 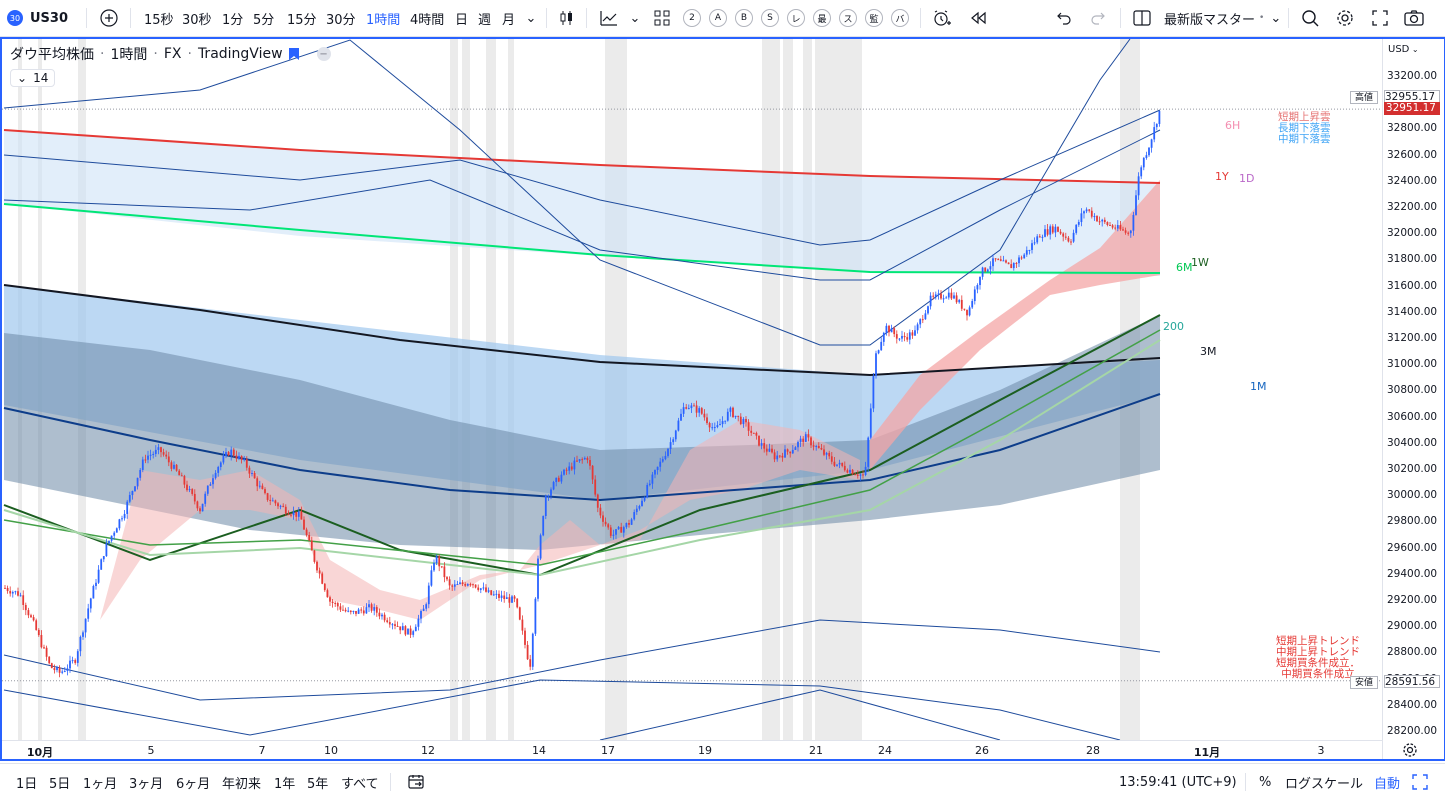 What do you see at coordinates (383, 20) in the screenshot?
I see `interval-1h: 1時間` at bounding box center [383, 20].